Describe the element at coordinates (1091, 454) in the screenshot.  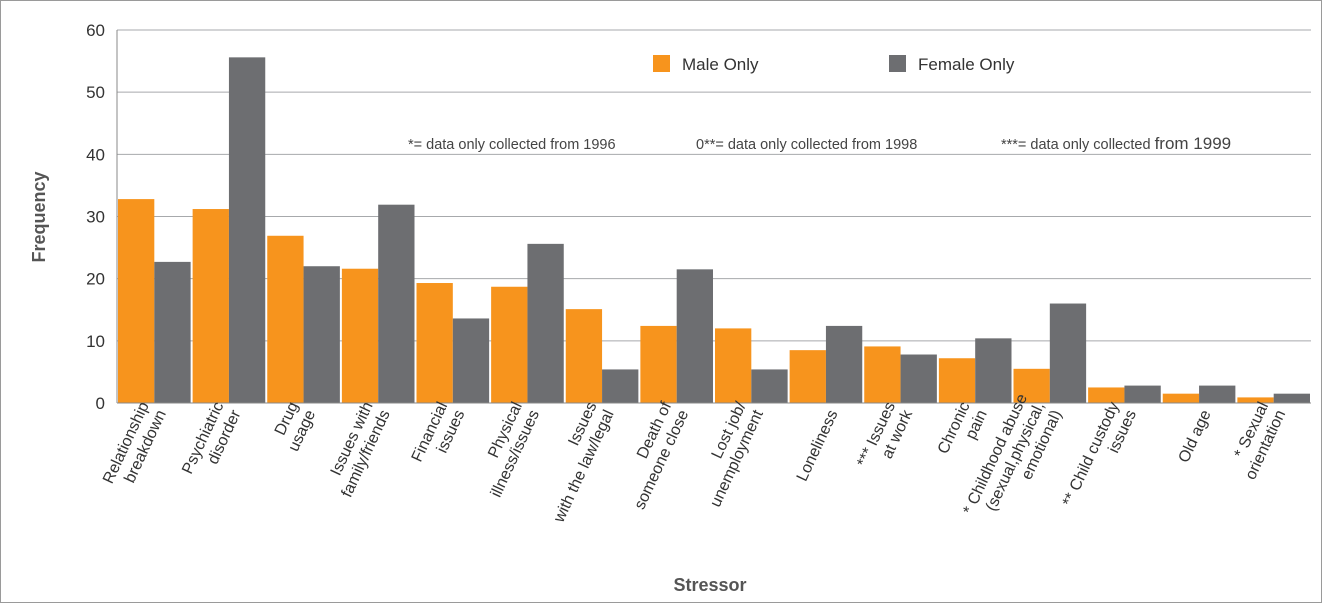
I see `x-tick-label-line: ** Child custody` at that location.